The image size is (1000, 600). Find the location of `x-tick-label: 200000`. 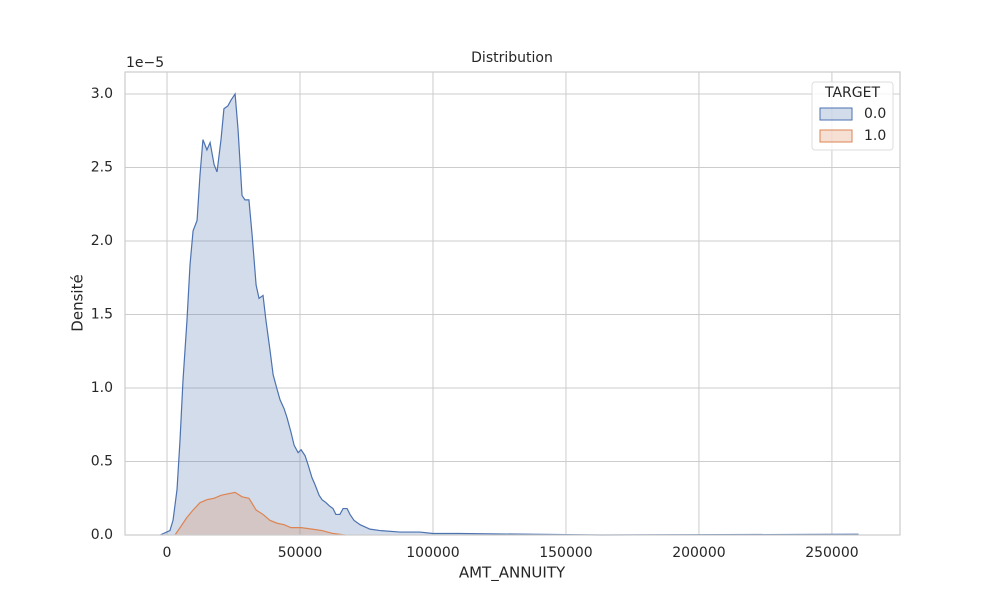

x-tick-label: 200000 is located at coordinates (698, 553).